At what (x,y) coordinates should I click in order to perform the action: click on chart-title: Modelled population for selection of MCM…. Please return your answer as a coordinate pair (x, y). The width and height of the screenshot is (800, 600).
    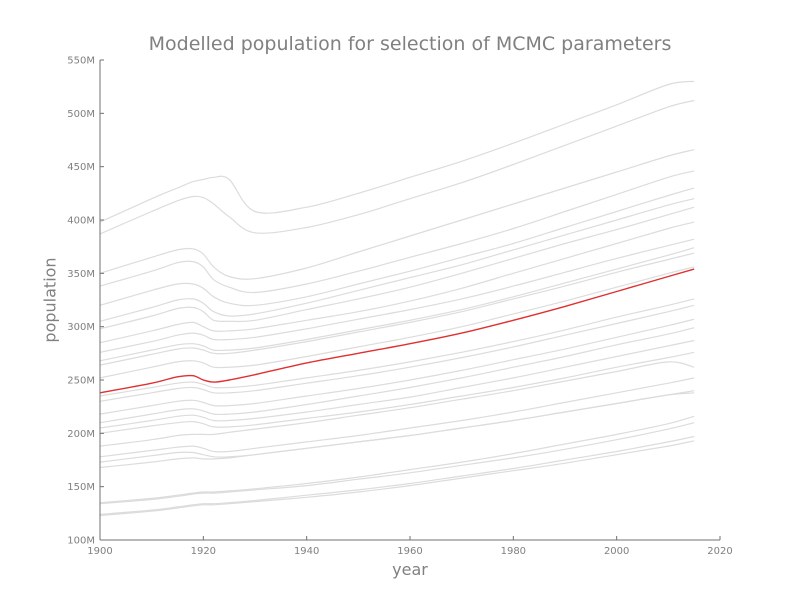
    Looking at the image, I should click on (410, 44).